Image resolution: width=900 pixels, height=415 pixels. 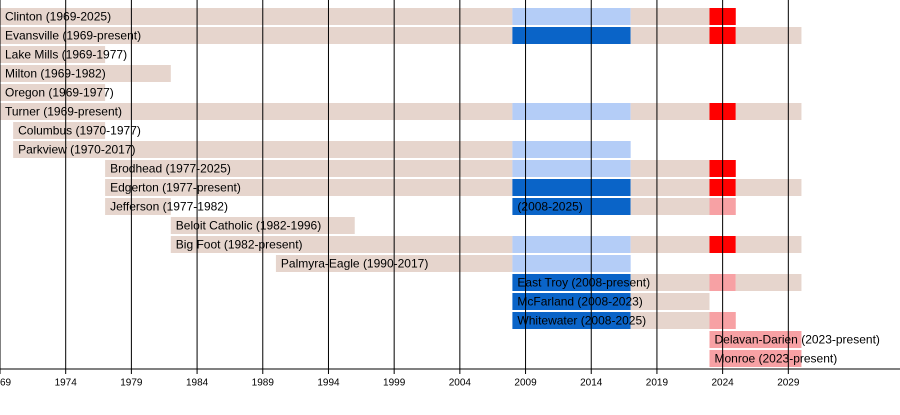 I want to click on x-tick-label: 1999, so click(x=394, y=383).